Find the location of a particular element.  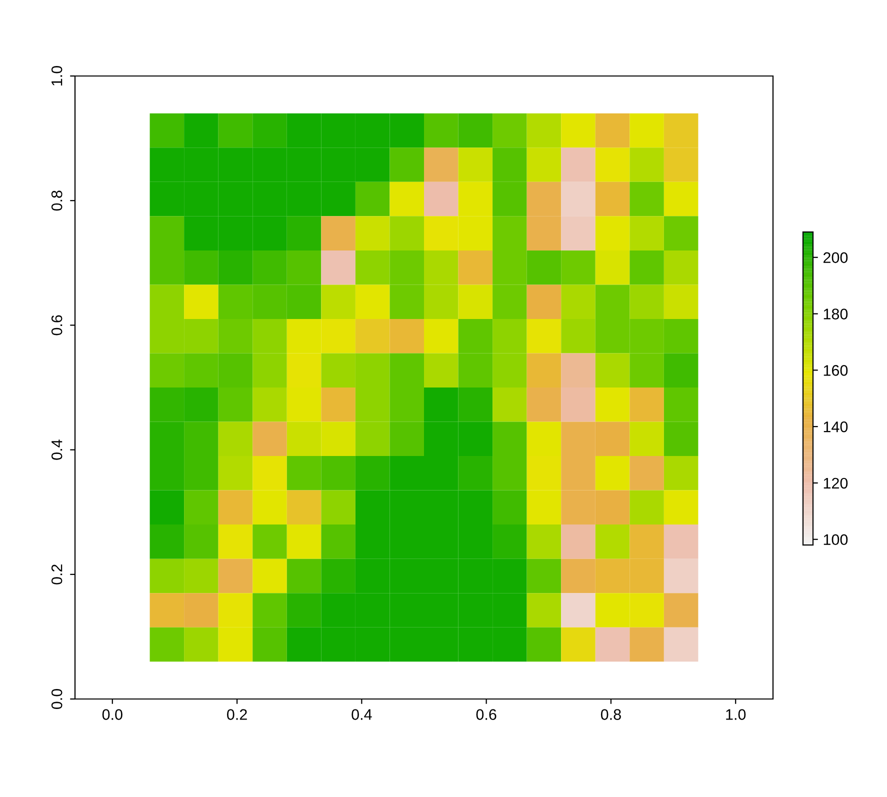

x-tick-label: 0.6 is located at coordinates (486, 714).